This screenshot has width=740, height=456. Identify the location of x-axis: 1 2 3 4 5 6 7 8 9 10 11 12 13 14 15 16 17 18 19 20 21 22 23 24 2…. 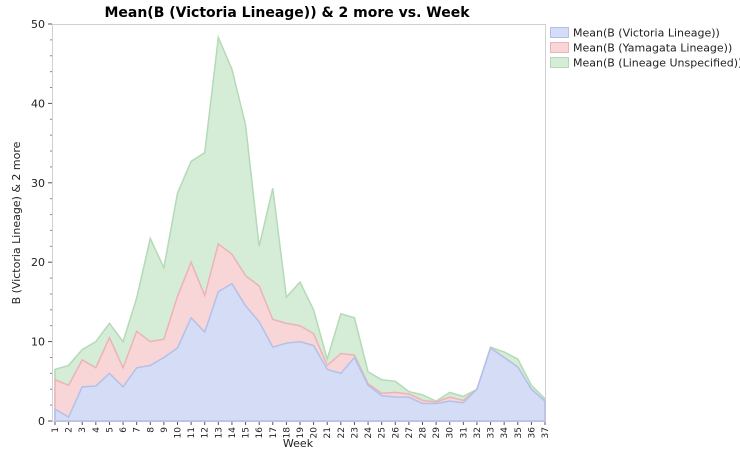
(301, 430).